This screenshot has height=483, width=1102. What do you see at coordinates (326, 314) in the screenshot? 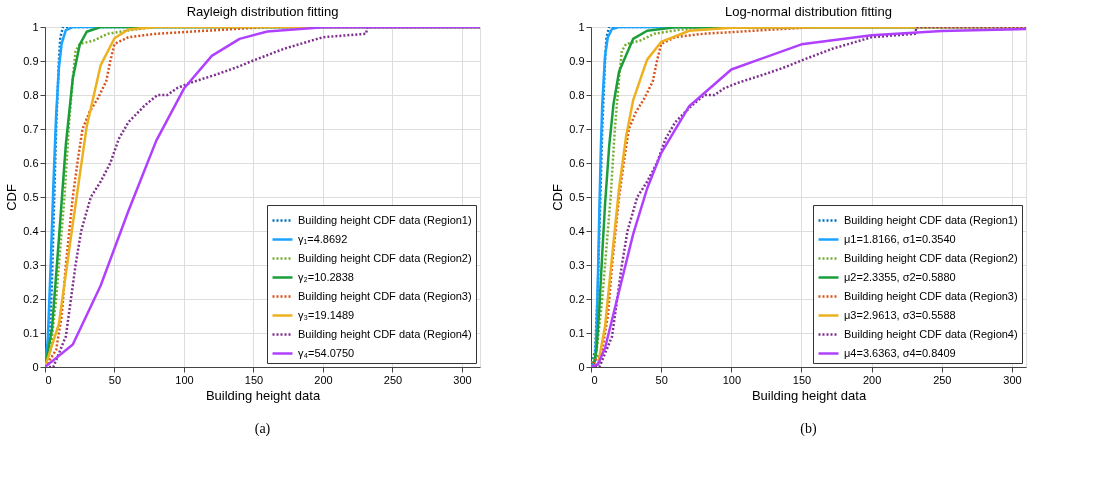
I see `legend-label: γ₃=19.1489` at bounding box center [326, 314].